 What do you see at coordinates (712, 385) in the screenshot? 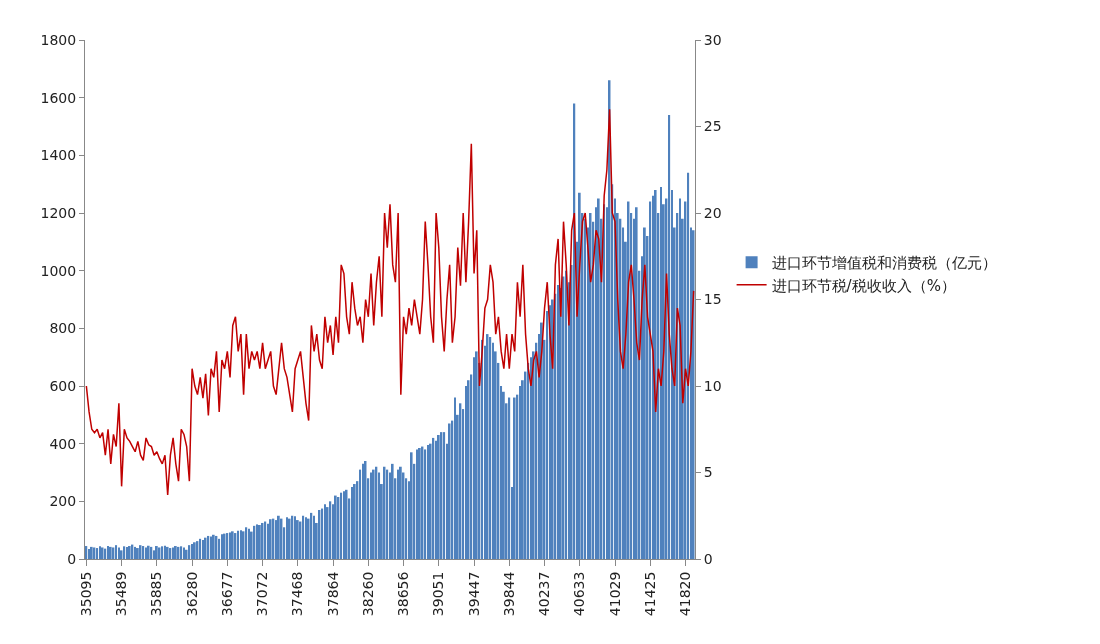
I see `y2-tick-label: 10` at bounding box center [712, 385].